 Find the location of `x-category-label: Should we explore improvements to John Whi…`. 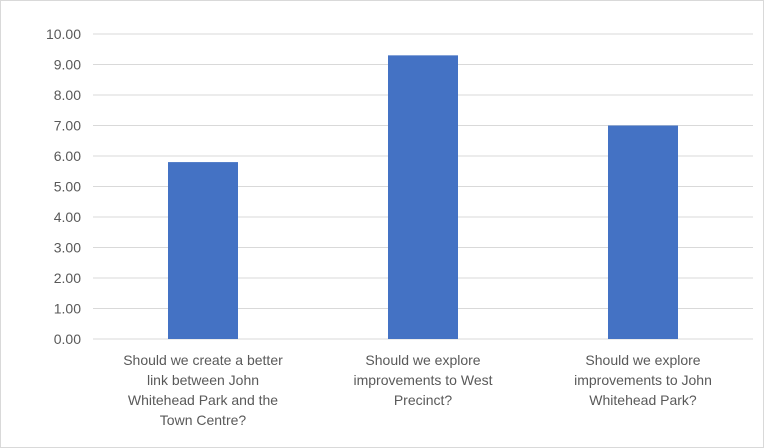

x-category-label: Should we explore improvements to John Whi… is located at coordinates (643, 380).